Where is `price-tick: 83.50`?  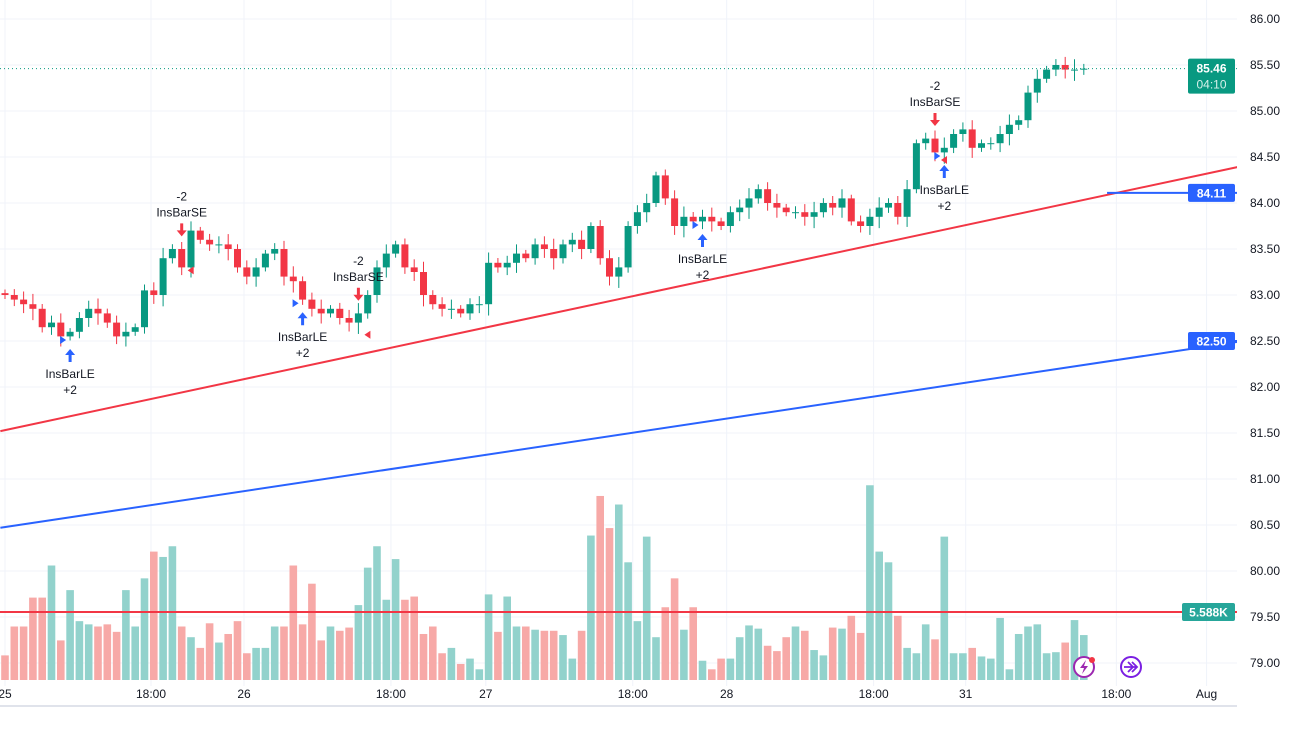
price-tick: 83.50 is located at coordinates (1265, 249).